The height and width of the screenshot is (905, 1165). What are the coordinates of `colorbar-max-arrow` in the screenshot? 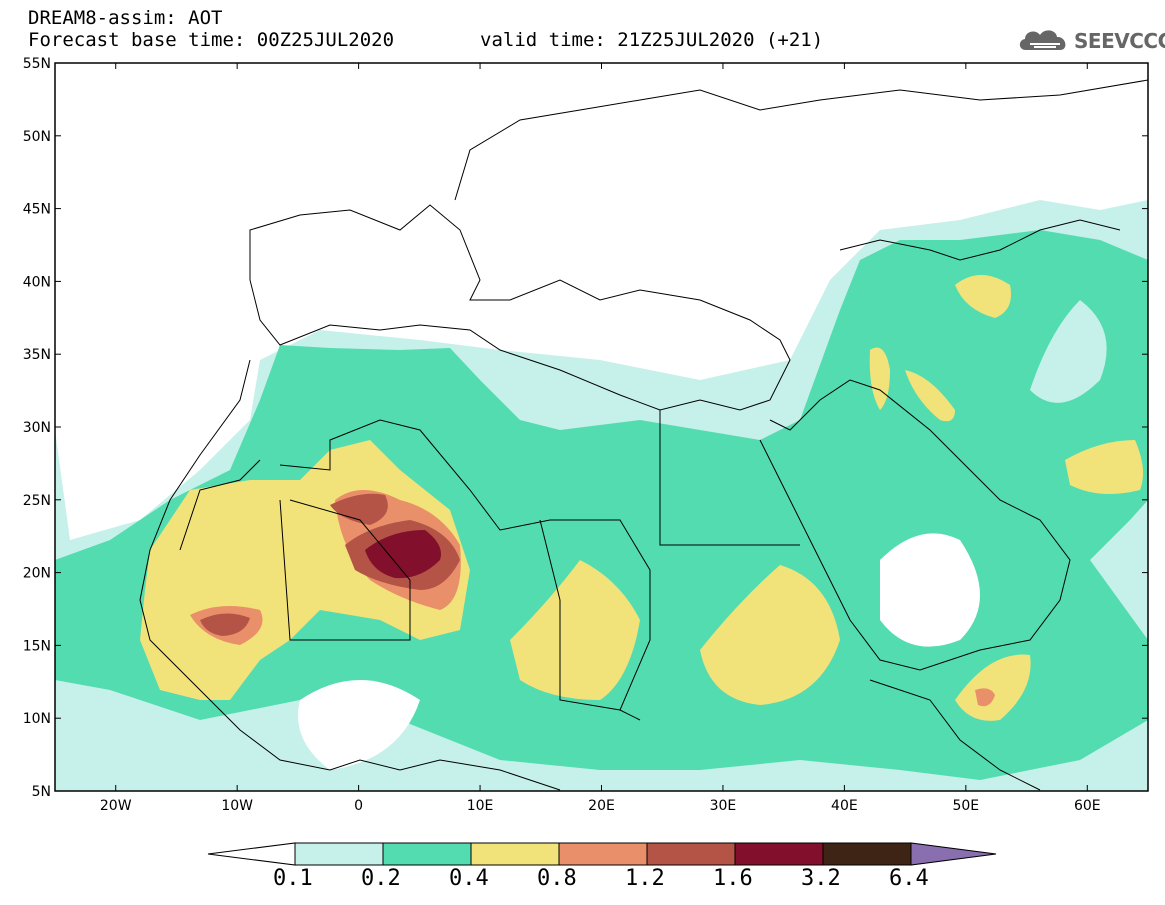 It's located at (953, 854).